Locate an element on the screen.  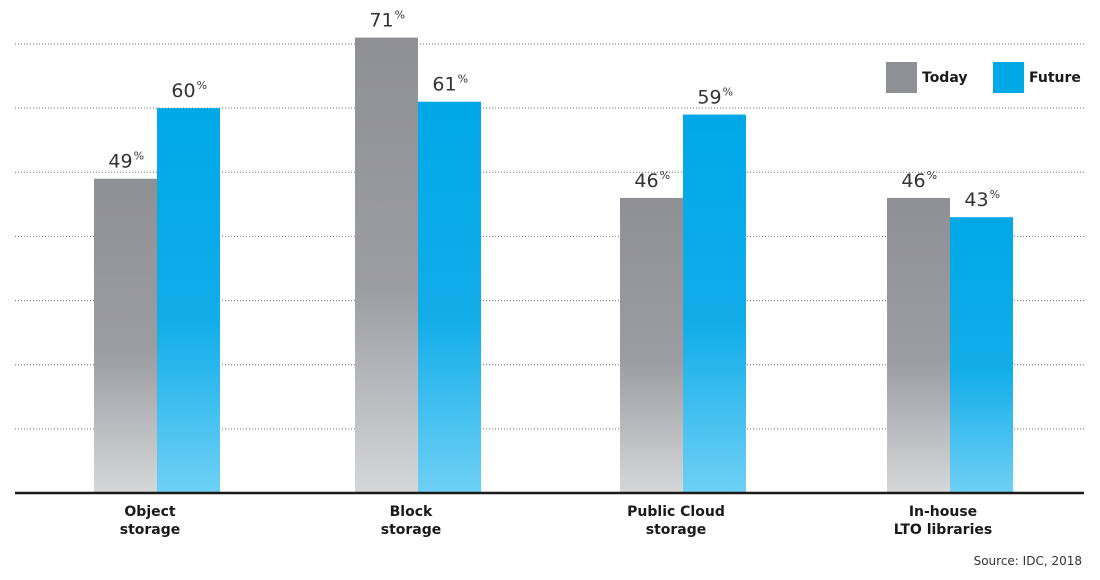
value-label: 71 is located at coordinates (381, 21).